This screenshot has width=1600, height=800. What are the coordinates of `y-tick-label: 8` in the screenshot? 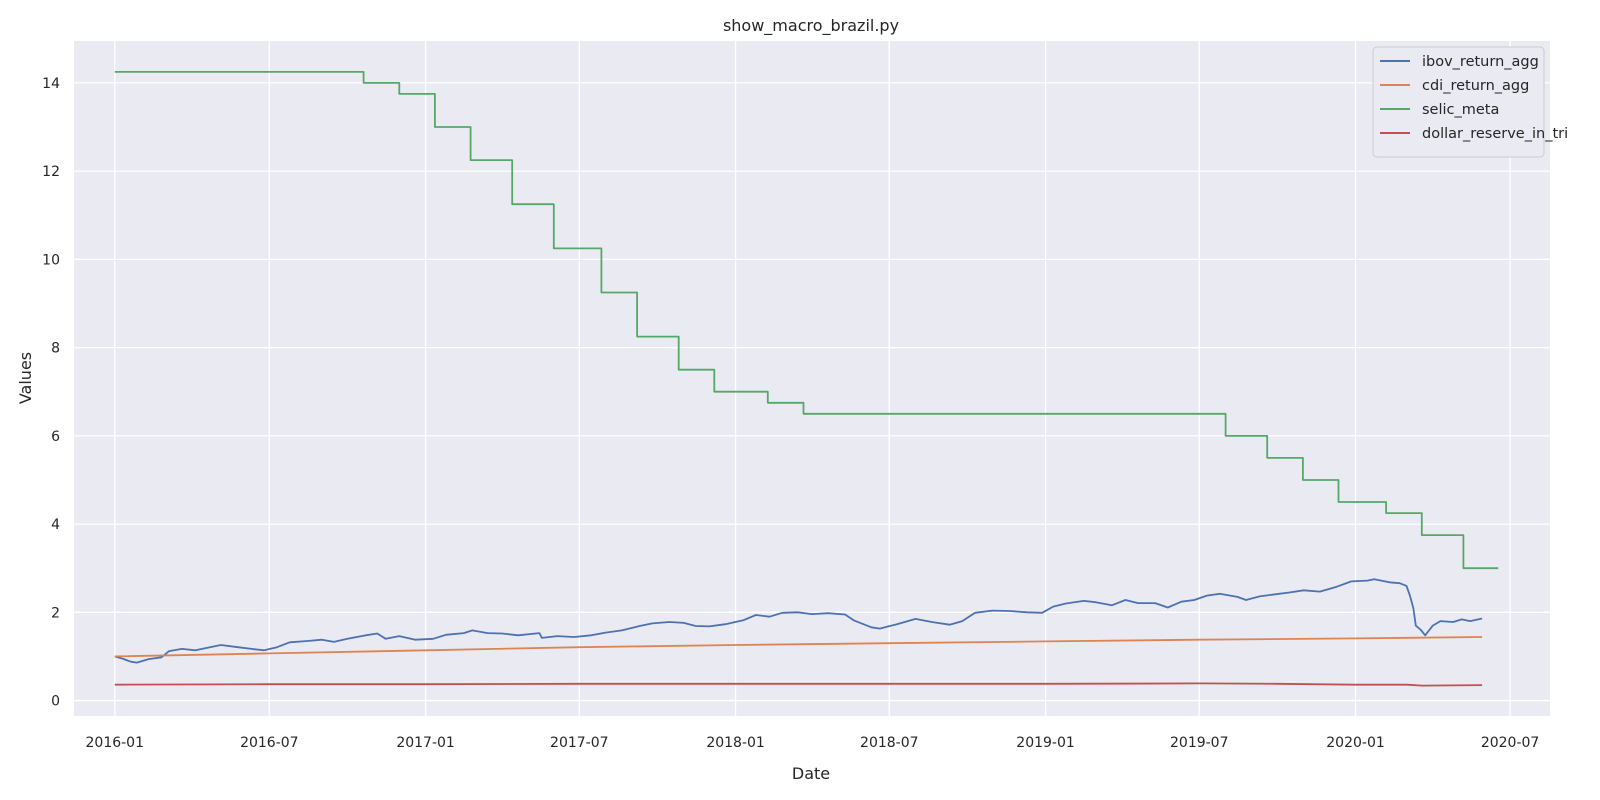 It's located at (55, 349).